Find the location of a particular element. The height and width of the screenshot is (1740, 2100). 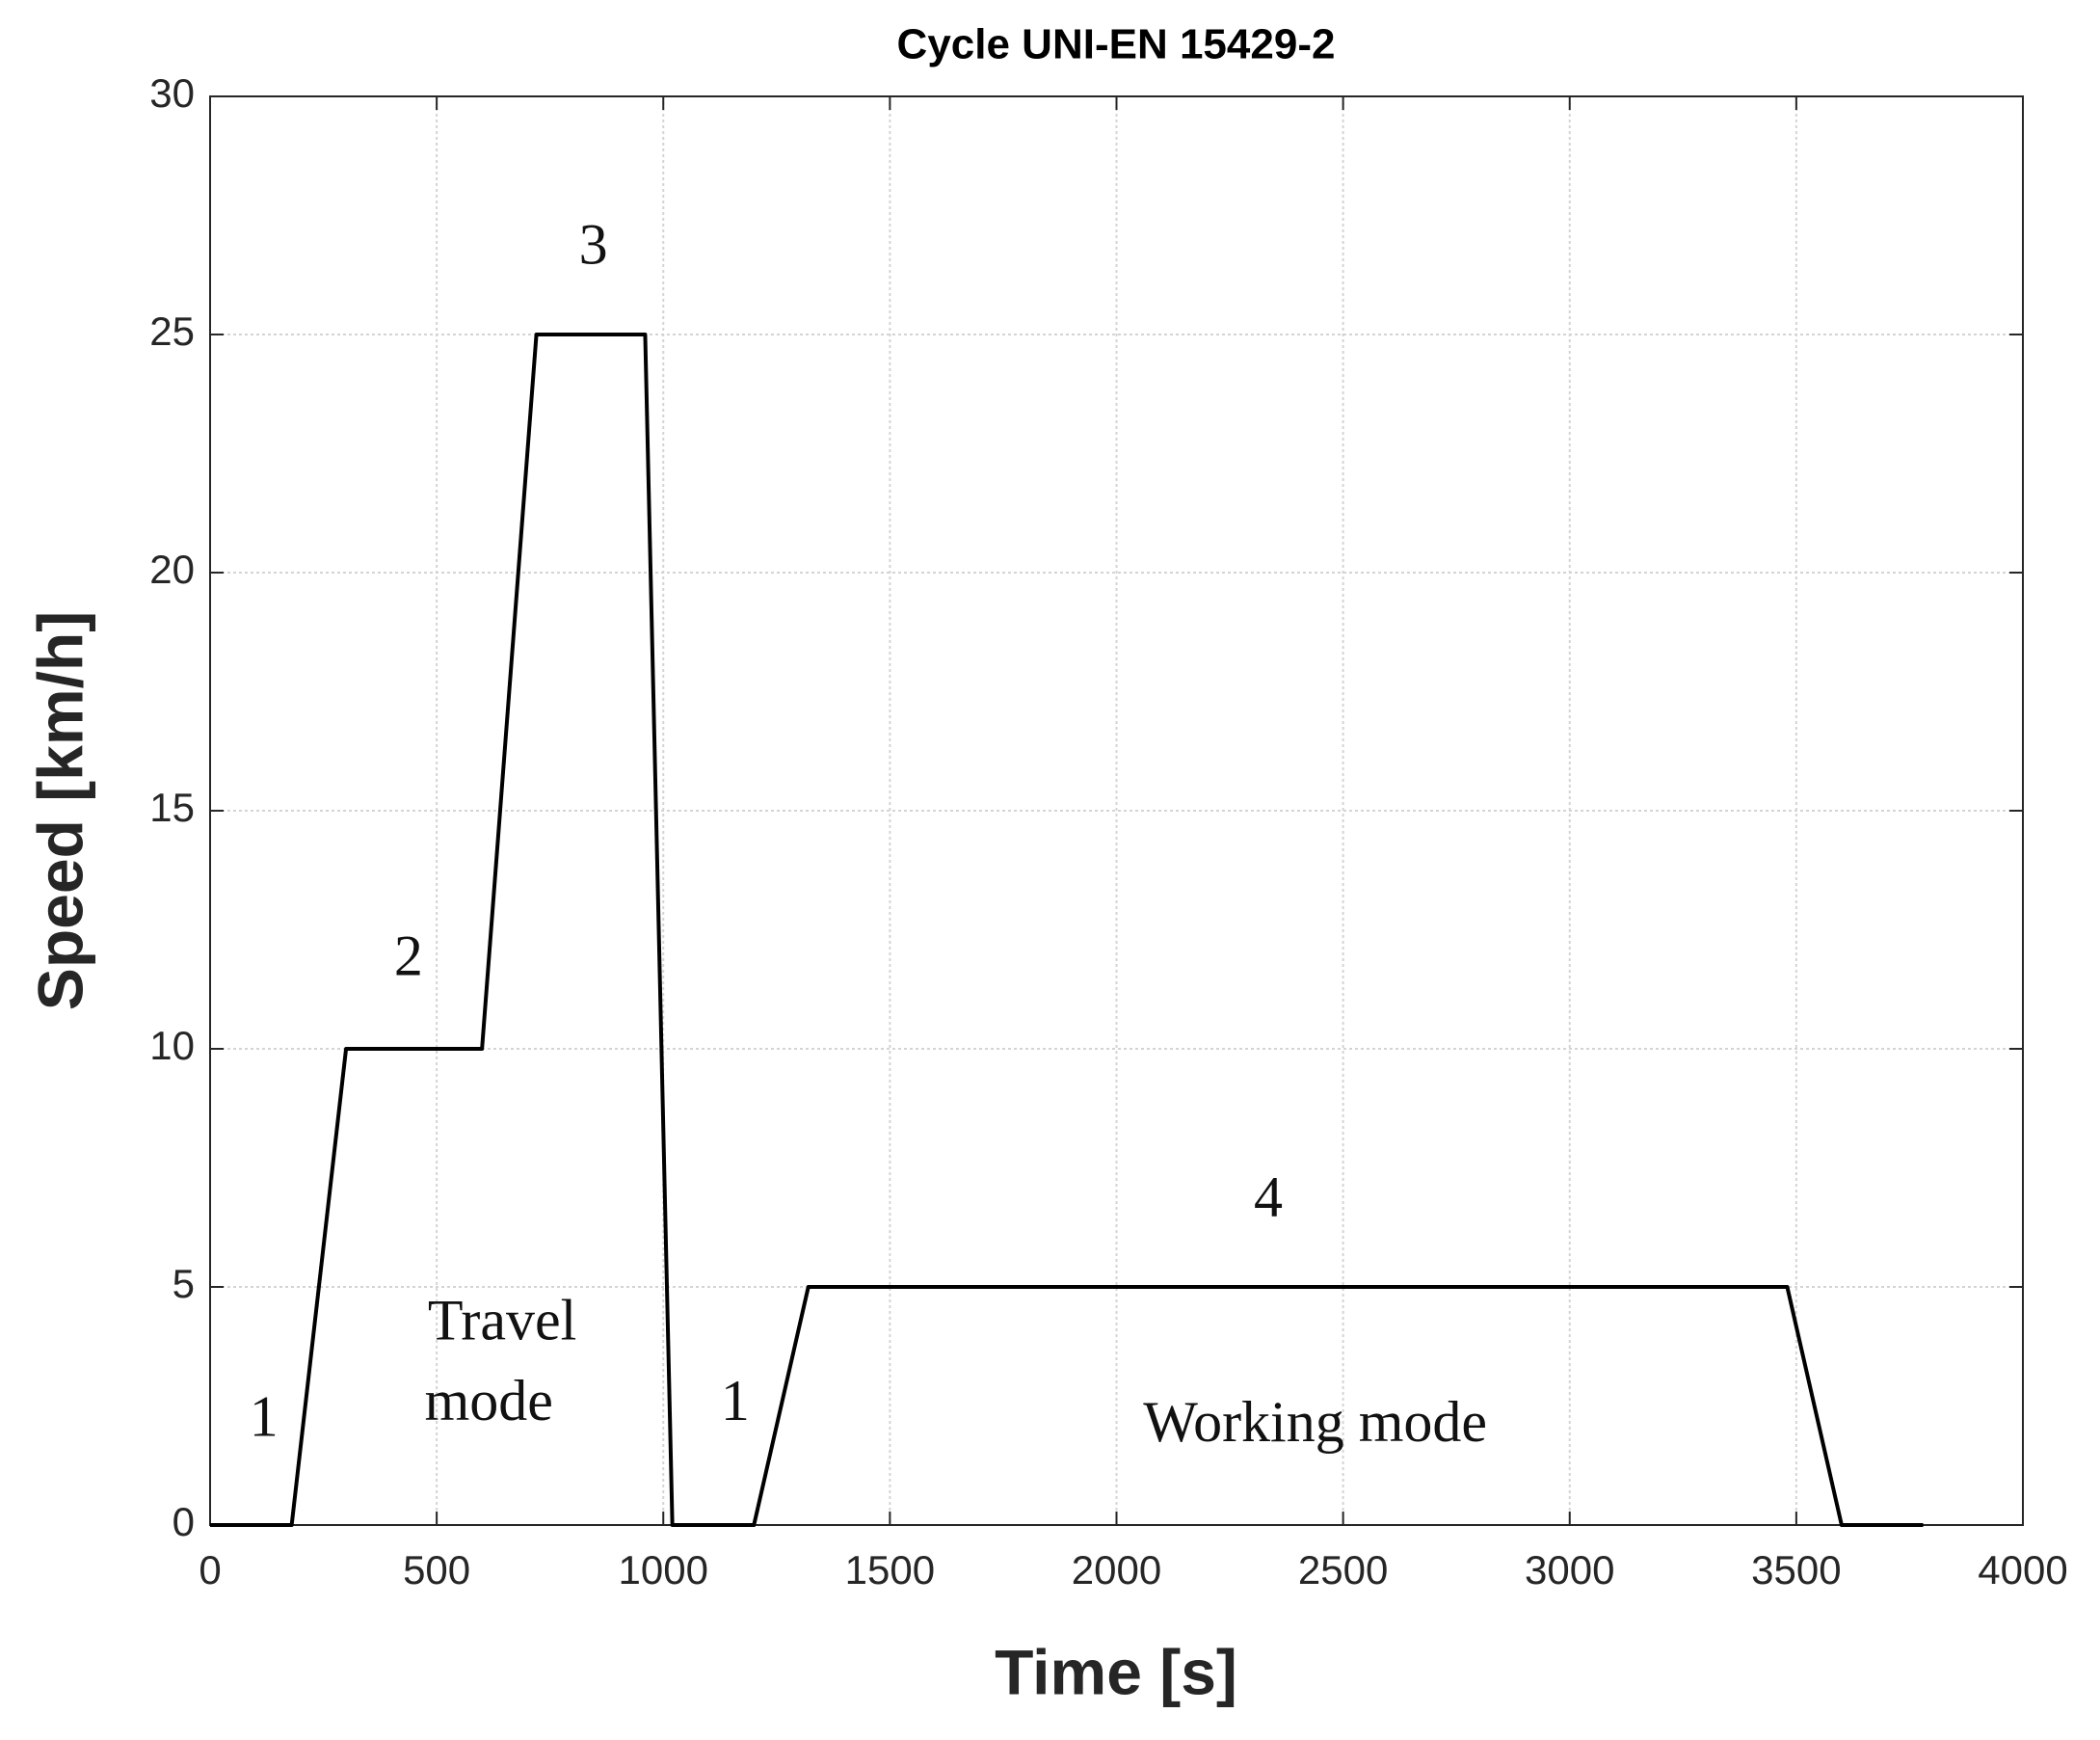

annotation: Travel is located at coordinates (502, 1320).